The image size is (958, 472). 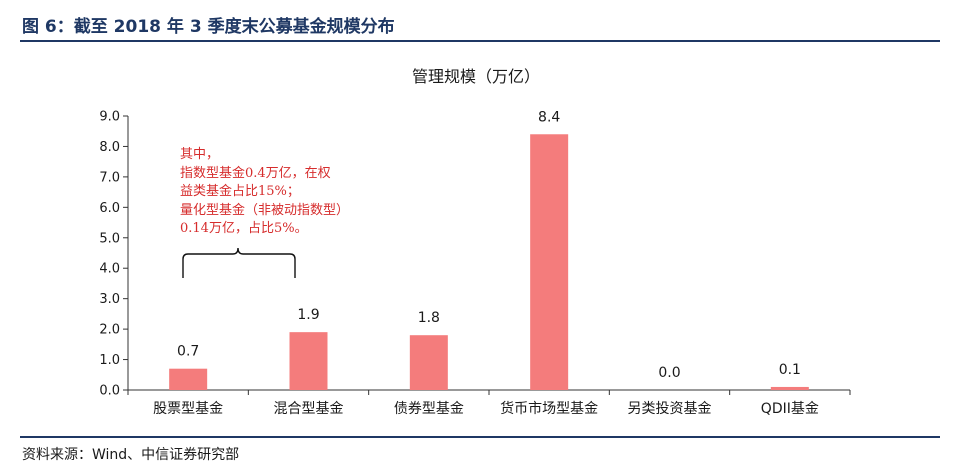 I want to click on y-tick-label: 3.0, so click(x=109, y=299).